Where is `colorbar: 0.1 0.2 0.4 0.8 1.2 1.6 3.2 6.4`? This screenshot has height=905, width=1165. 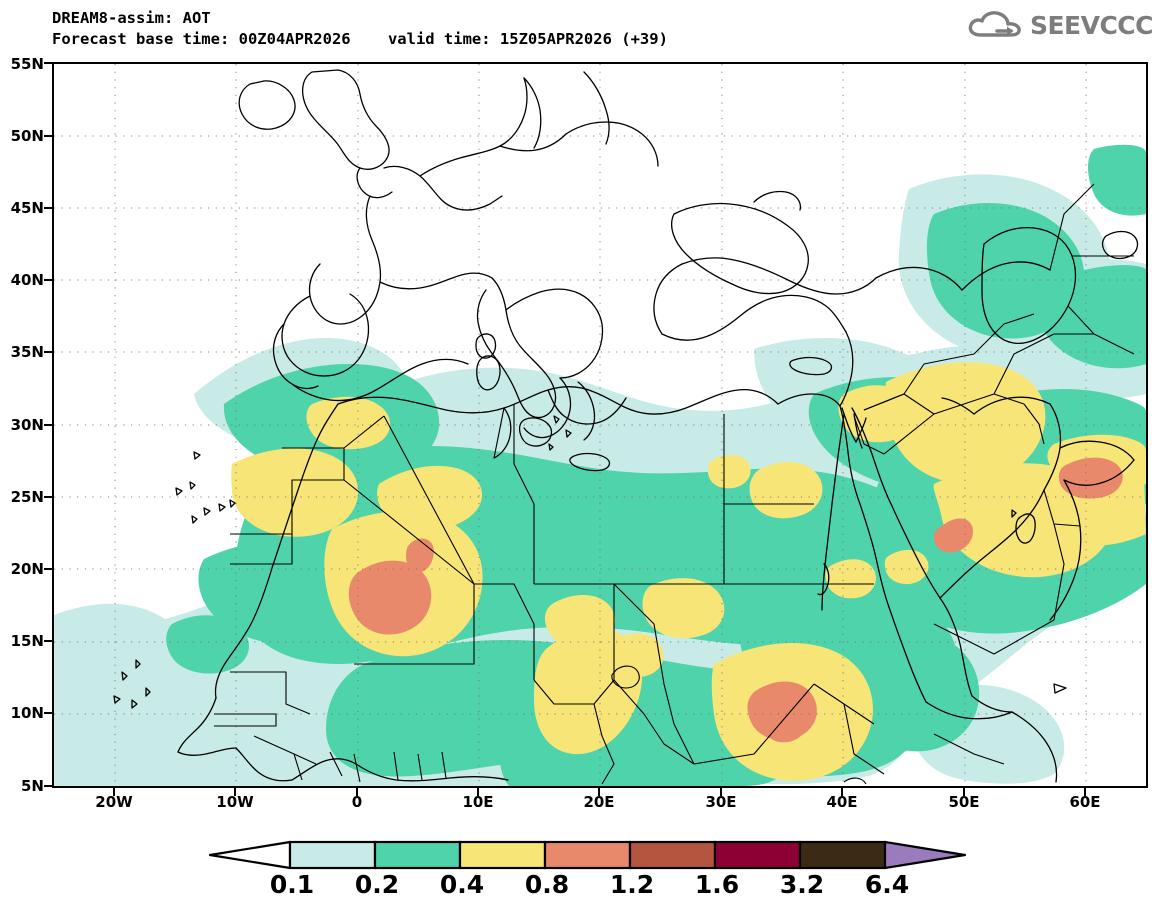 colorbar: 0.1 0.2 0.4 0.8 1.2 1.6 3.2 6.4 is located at coordinates (582, 869).